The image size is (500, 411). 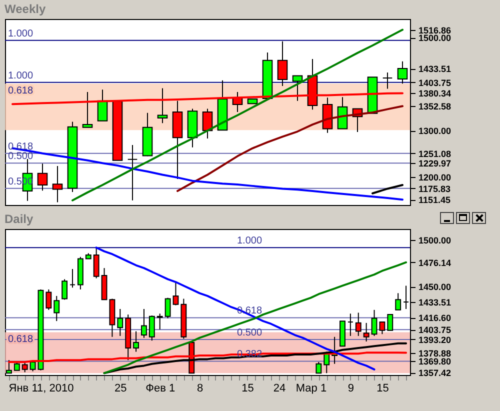 I want to click on y-tick-label: 1450.00, so click(x=435, y=287).